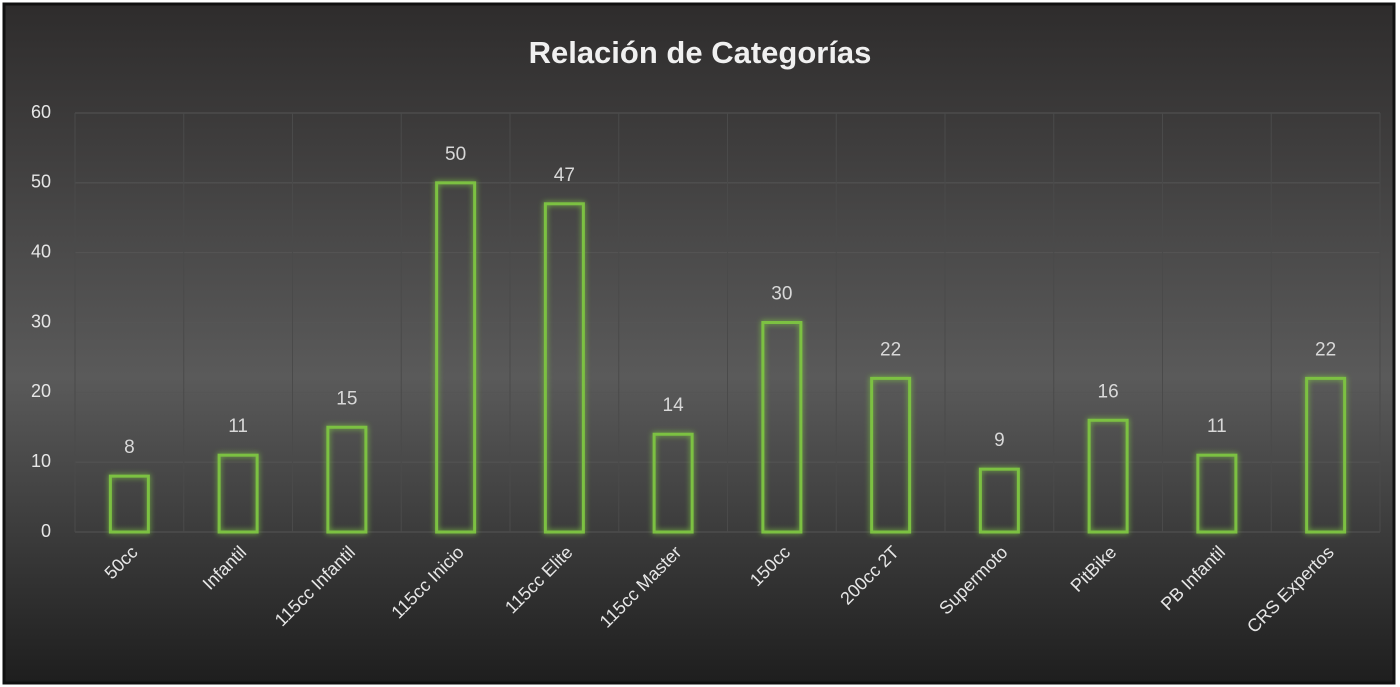 Image resolution: width=1400 pixels, height=687 pixels. Describe the element at coordinates (1108, 391) in the screenshot. I see `data-label: 16` at that location.